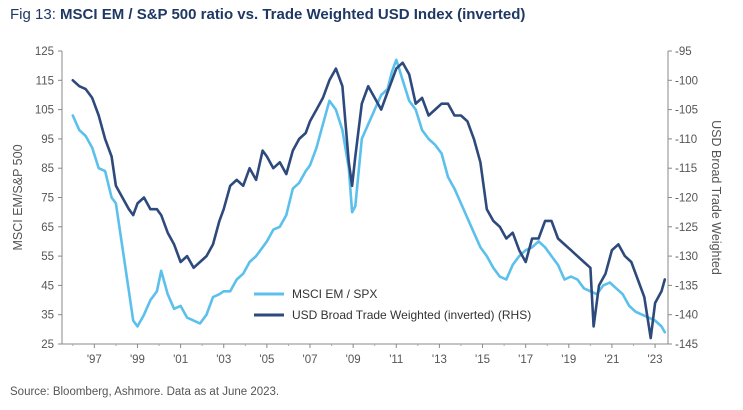 Image resolution: width=743 pixels, height=410 pixels. I want to click on right-tick-label: -110, so click(686, 140).